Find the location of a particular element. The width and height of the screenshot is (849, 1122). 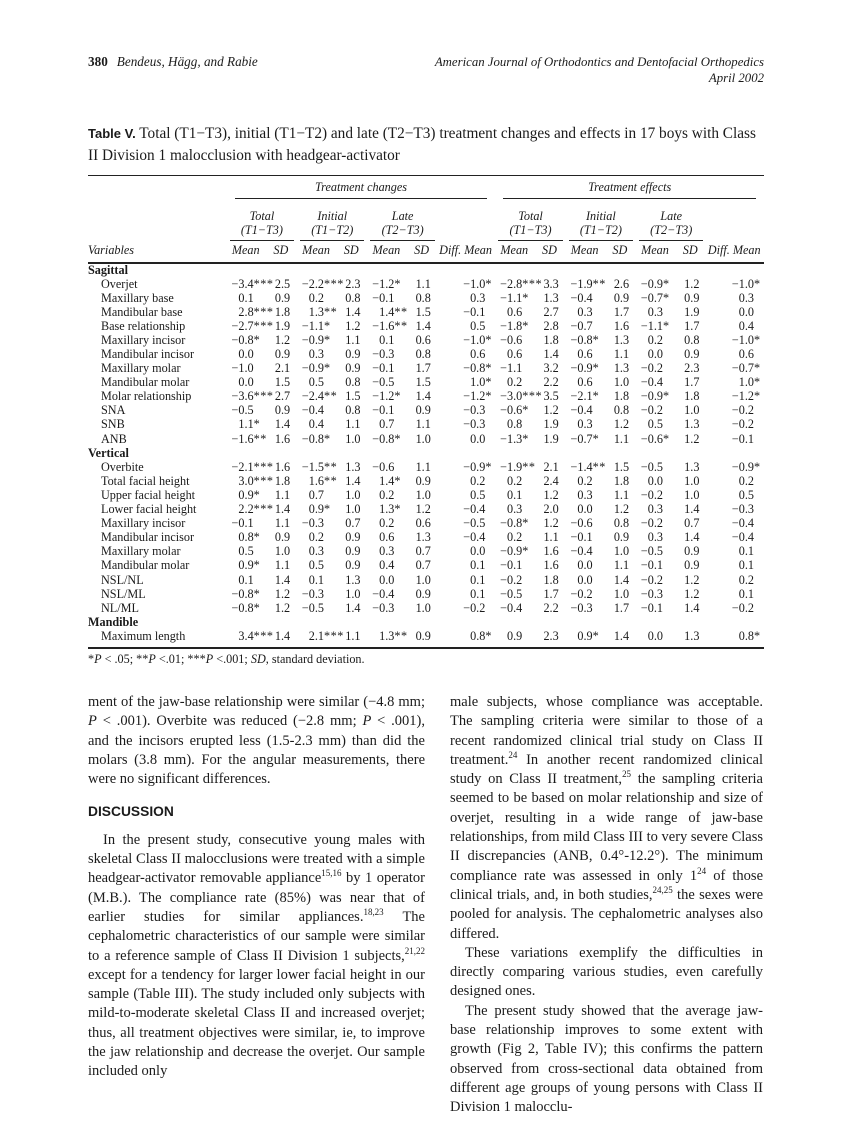

period-late-effects: Late (T2−T3) is located at coordinates (671, 220).